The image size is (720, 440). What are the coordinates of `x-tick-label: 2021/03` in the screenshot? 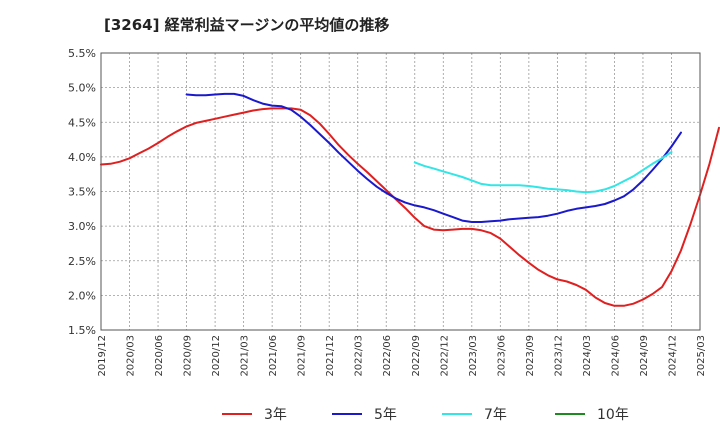 It's located at (245, 356).